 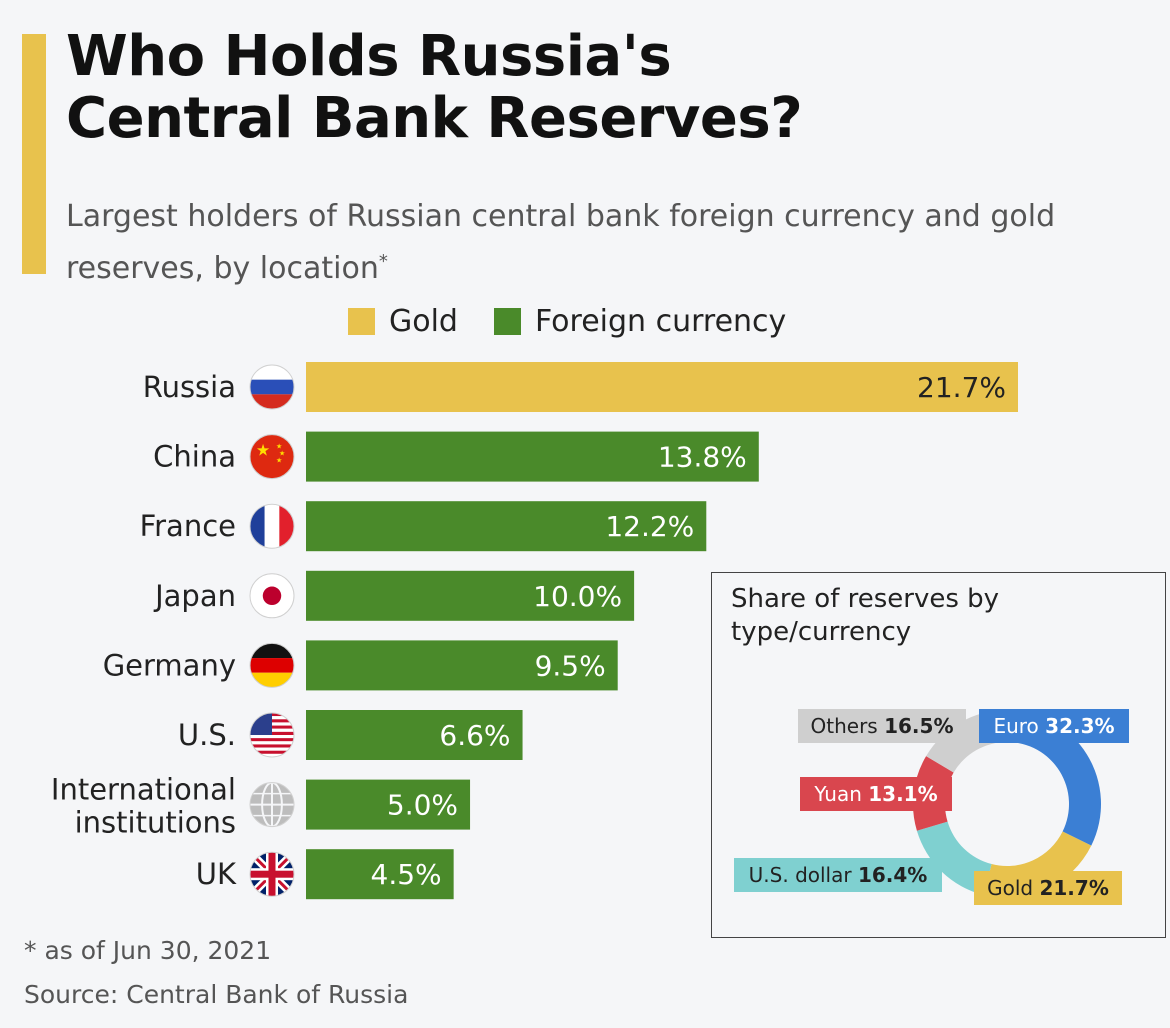 What do you see at coordinates (34, 154) in the screenshot?
I see `title-accent-bar` at bounding box center [34, 154].